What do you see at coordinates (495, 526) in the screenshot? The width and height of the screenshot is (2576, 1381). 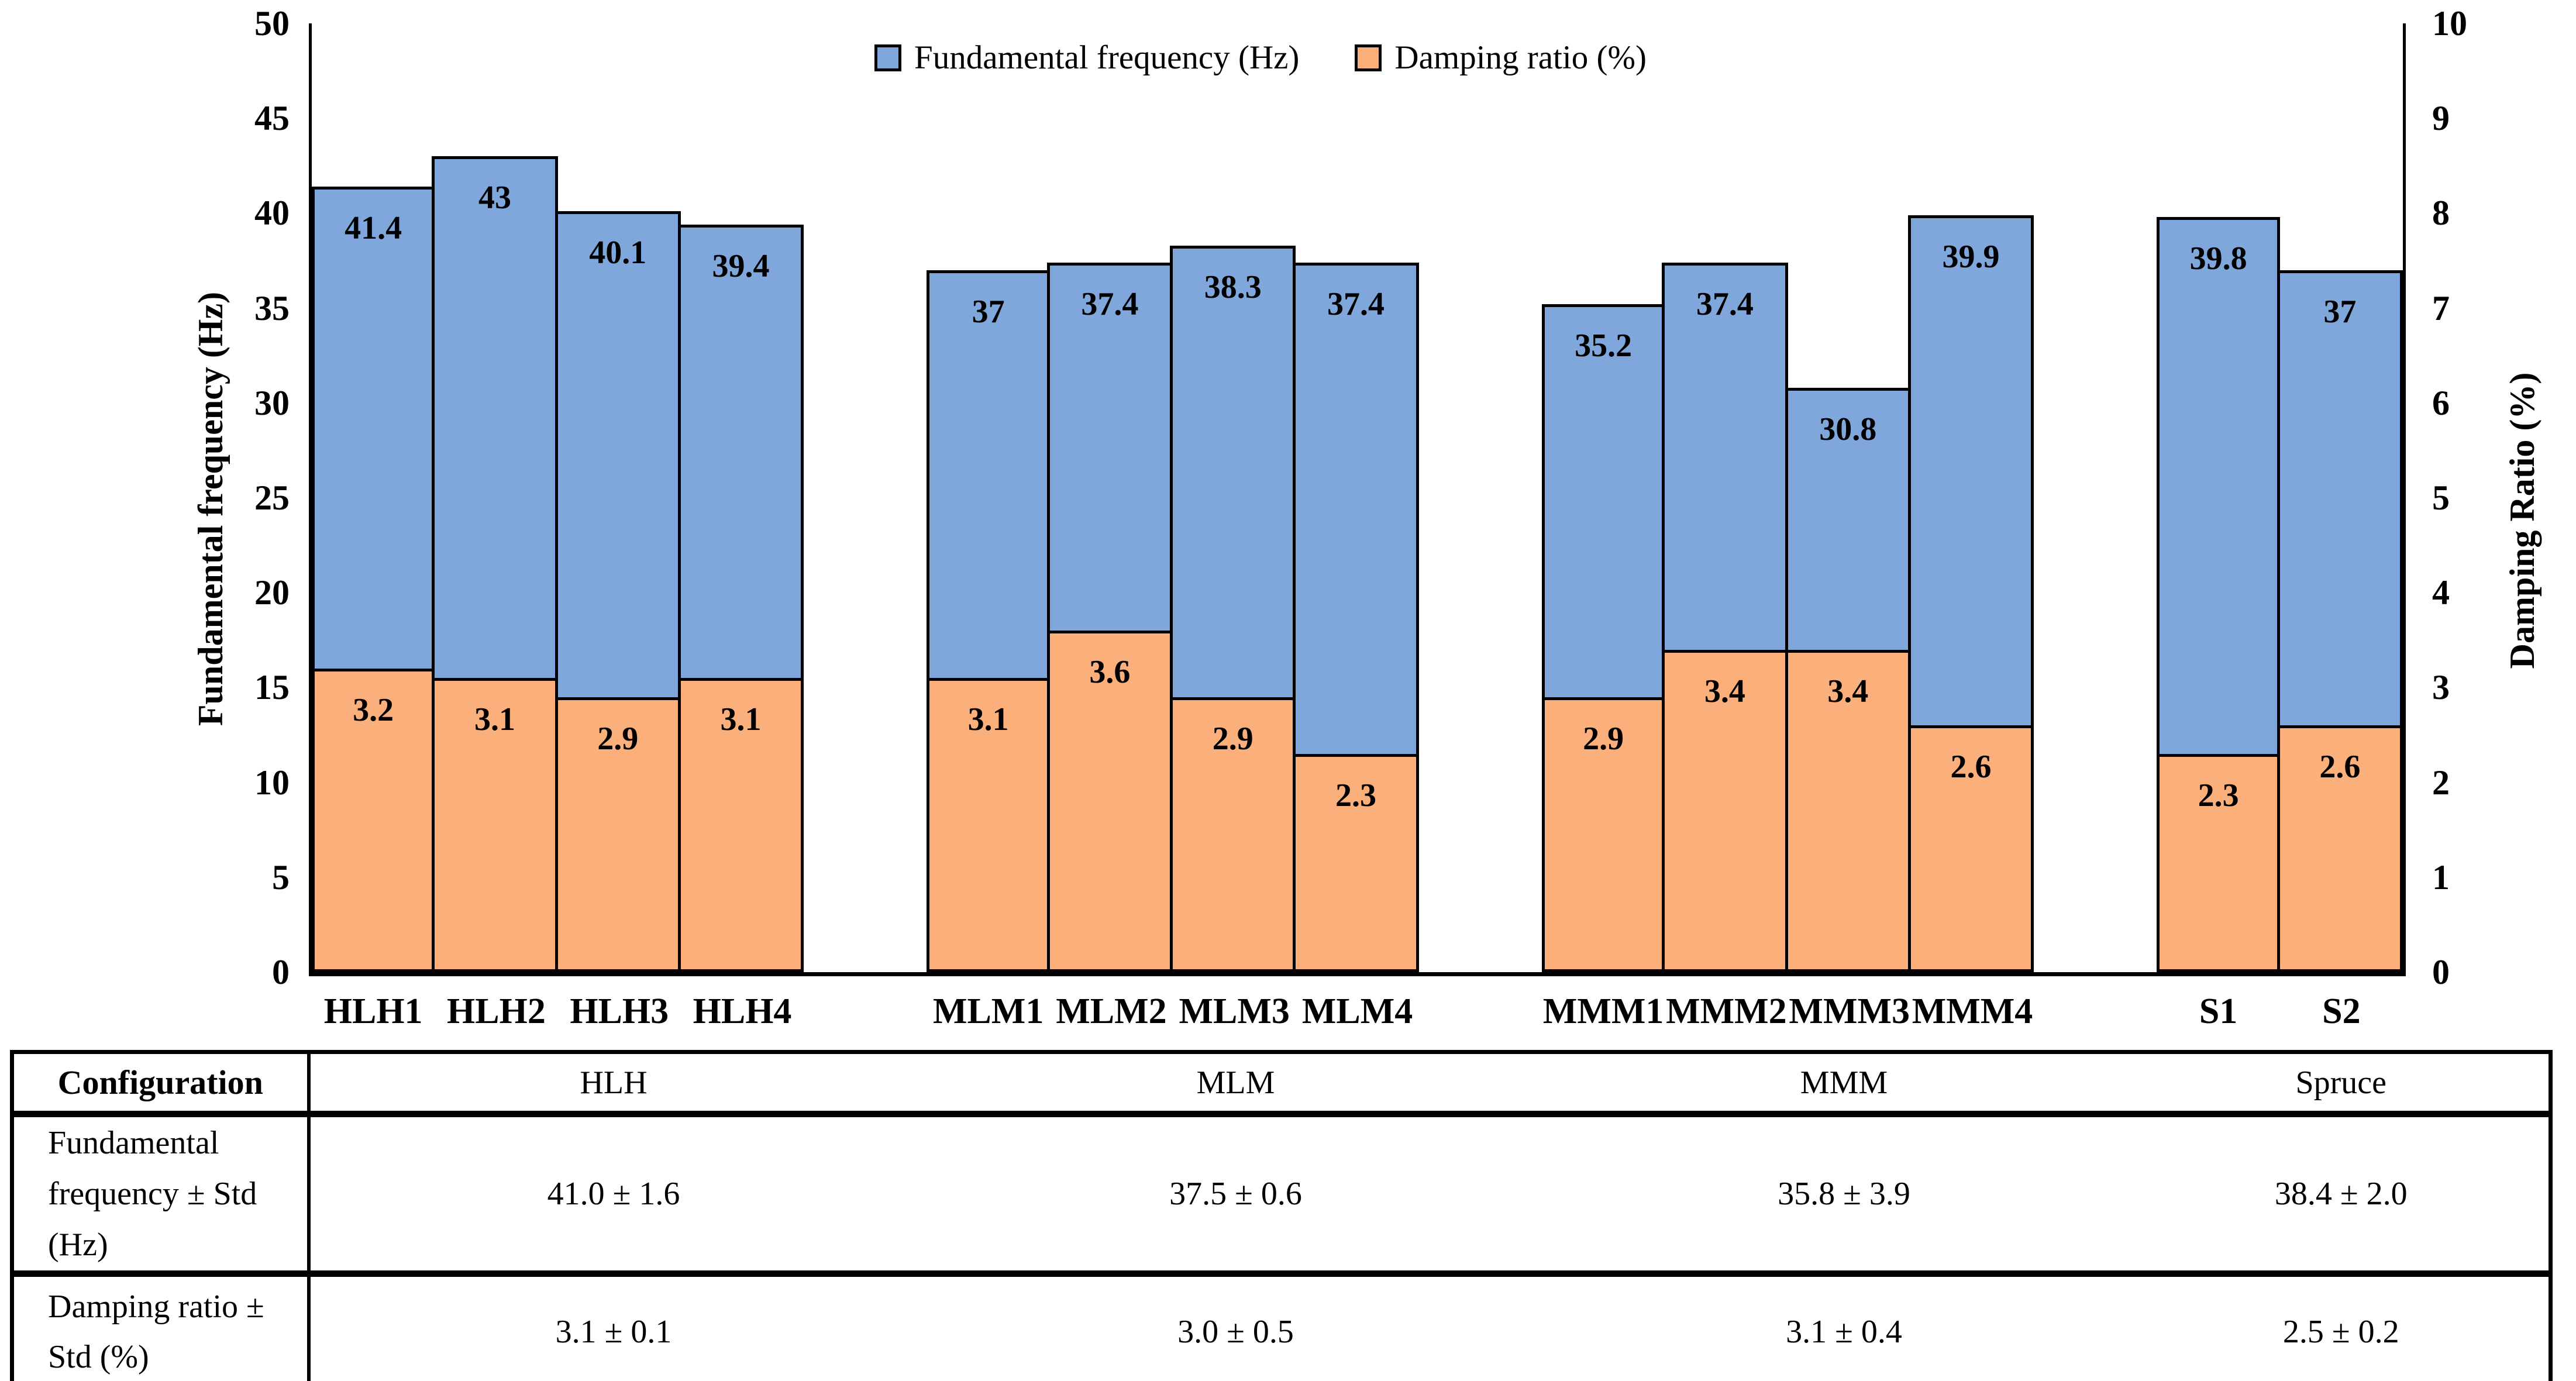 I see `bar-slot-HLH2: 43 3.1 HLH2` at bounding box center [495, 526].